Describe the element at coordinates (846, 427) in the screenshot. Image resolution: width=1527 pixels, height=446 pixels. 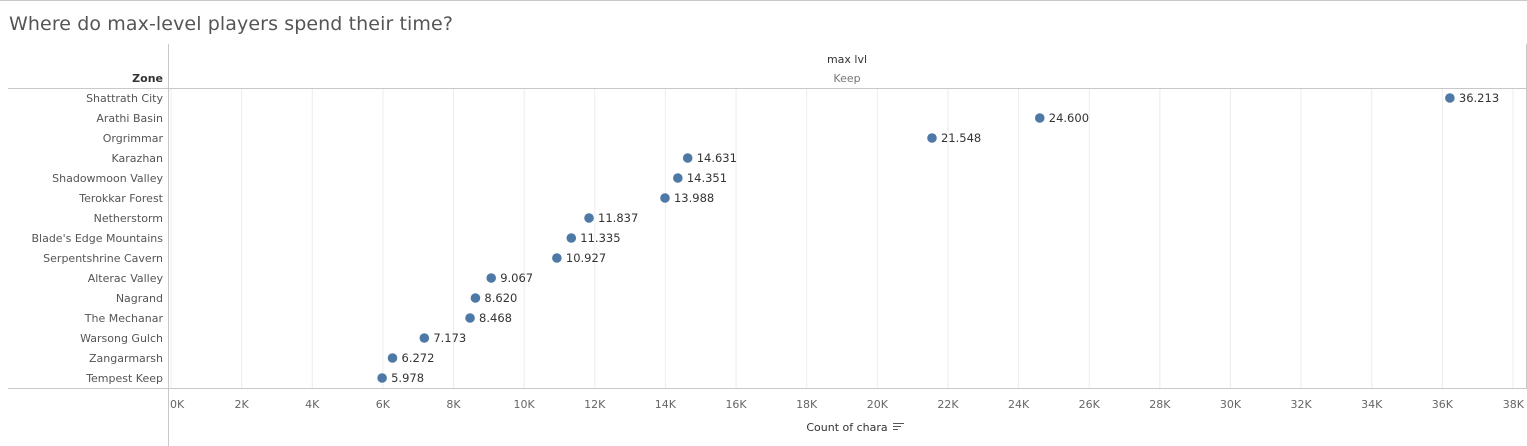
I see `x-axis-title: Count of chara` at that location.